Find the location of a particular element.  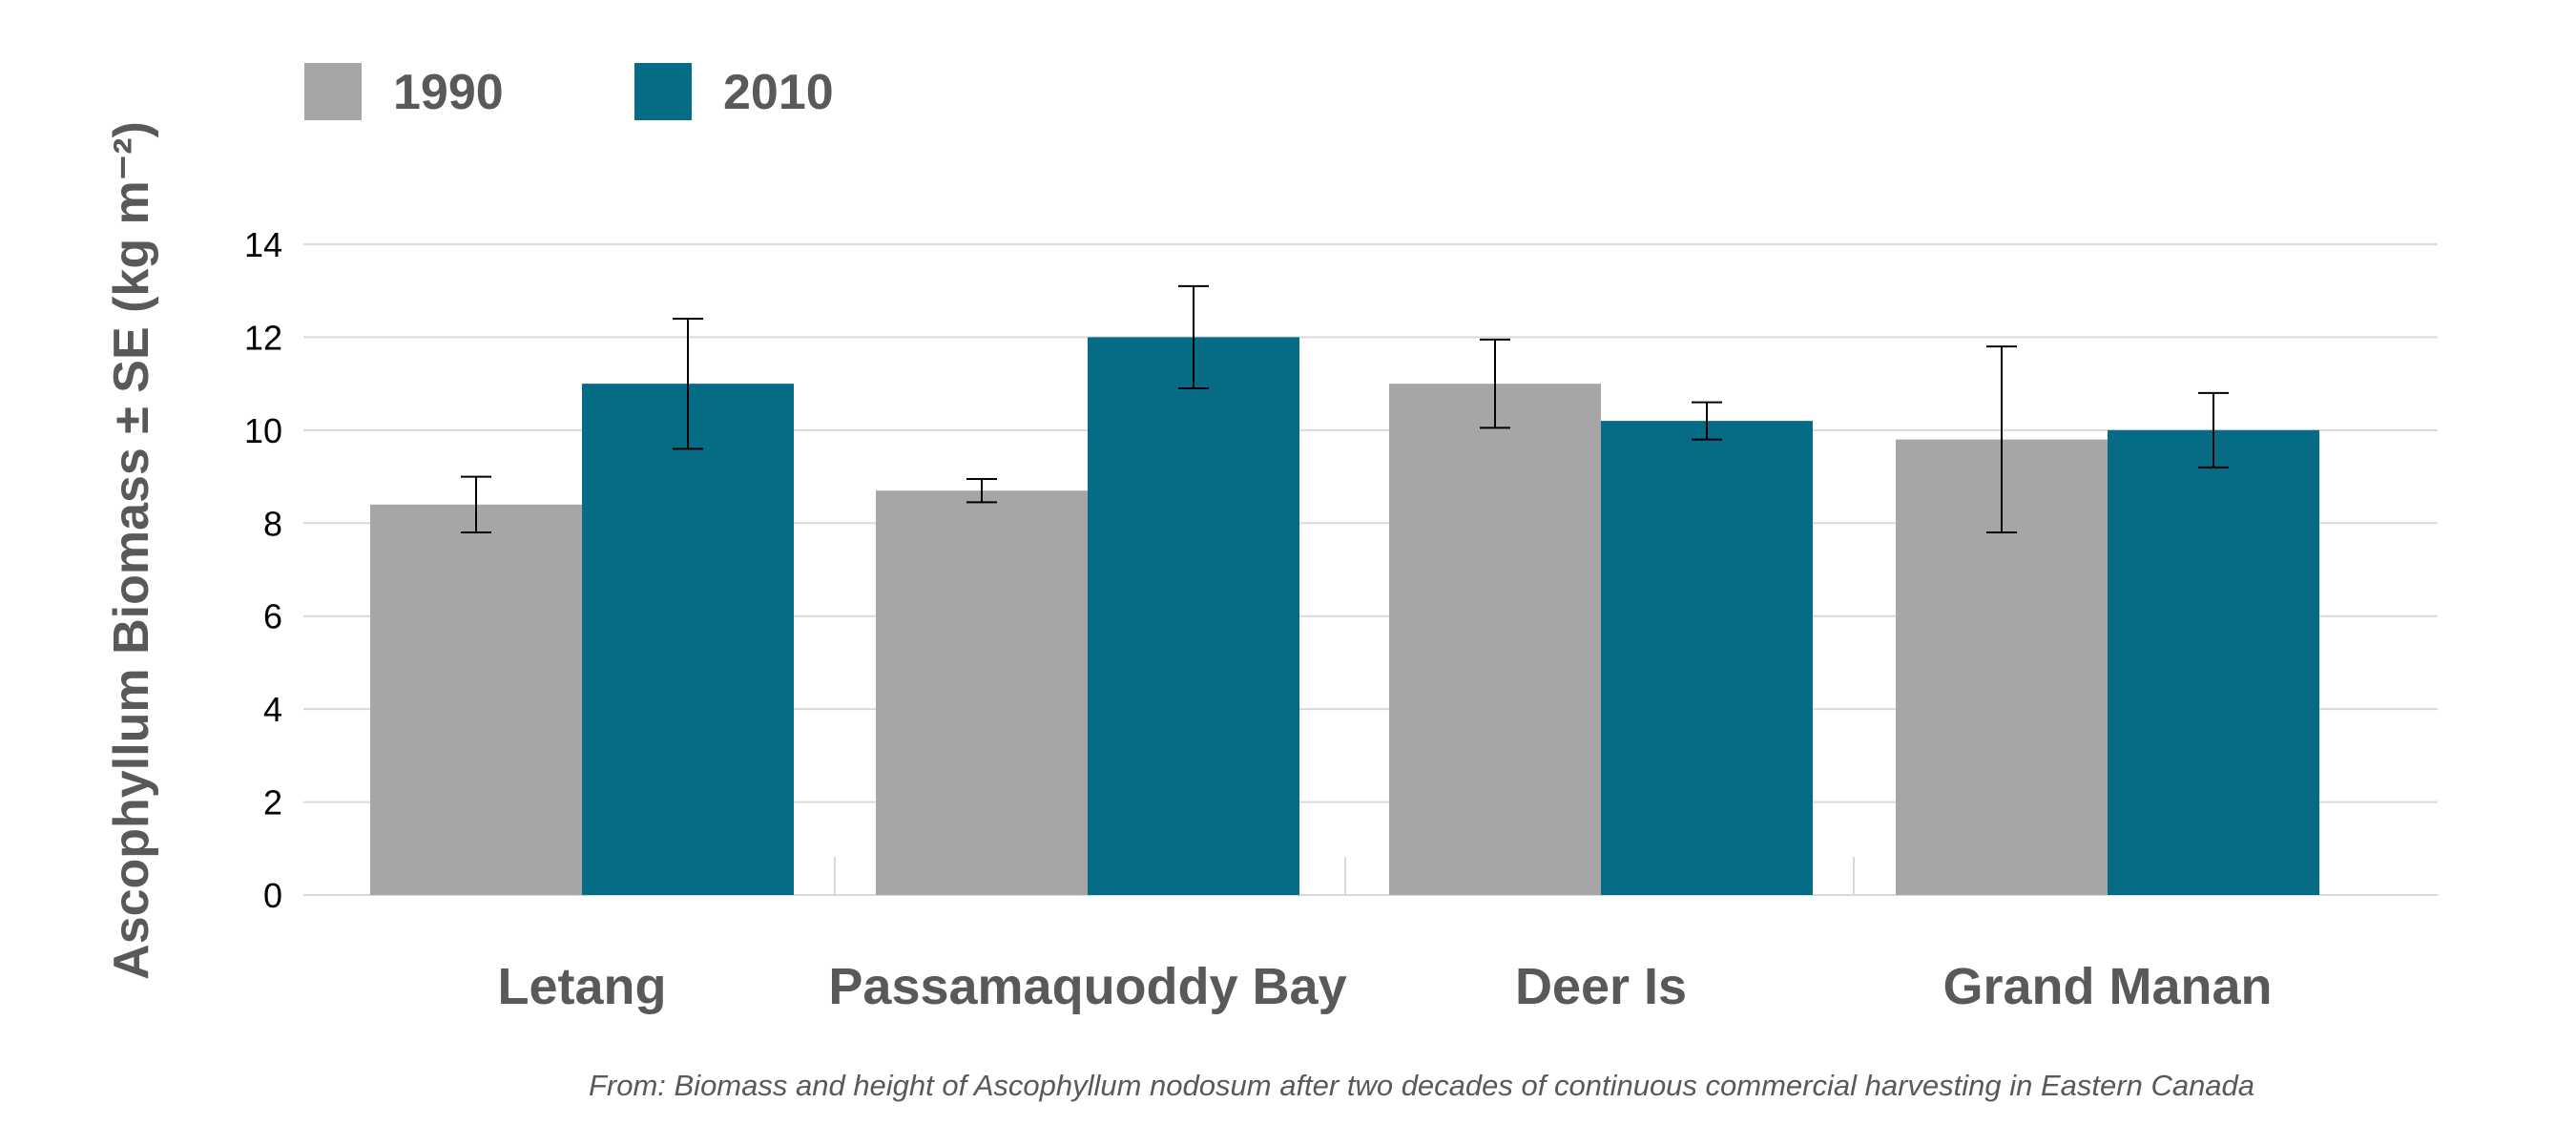

y-tick-label: 8 is located at coordinates (272, 523).